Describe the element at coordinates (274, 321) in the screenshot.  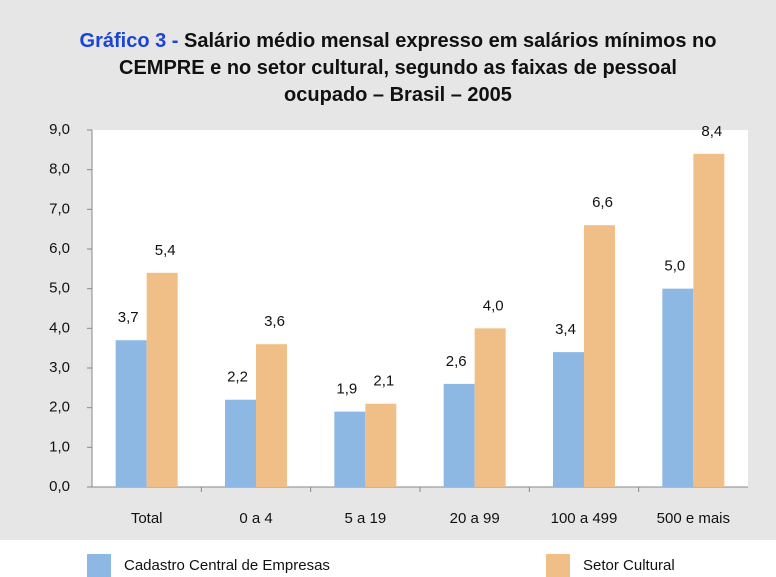
I see `value-label: 3,6` at that location.